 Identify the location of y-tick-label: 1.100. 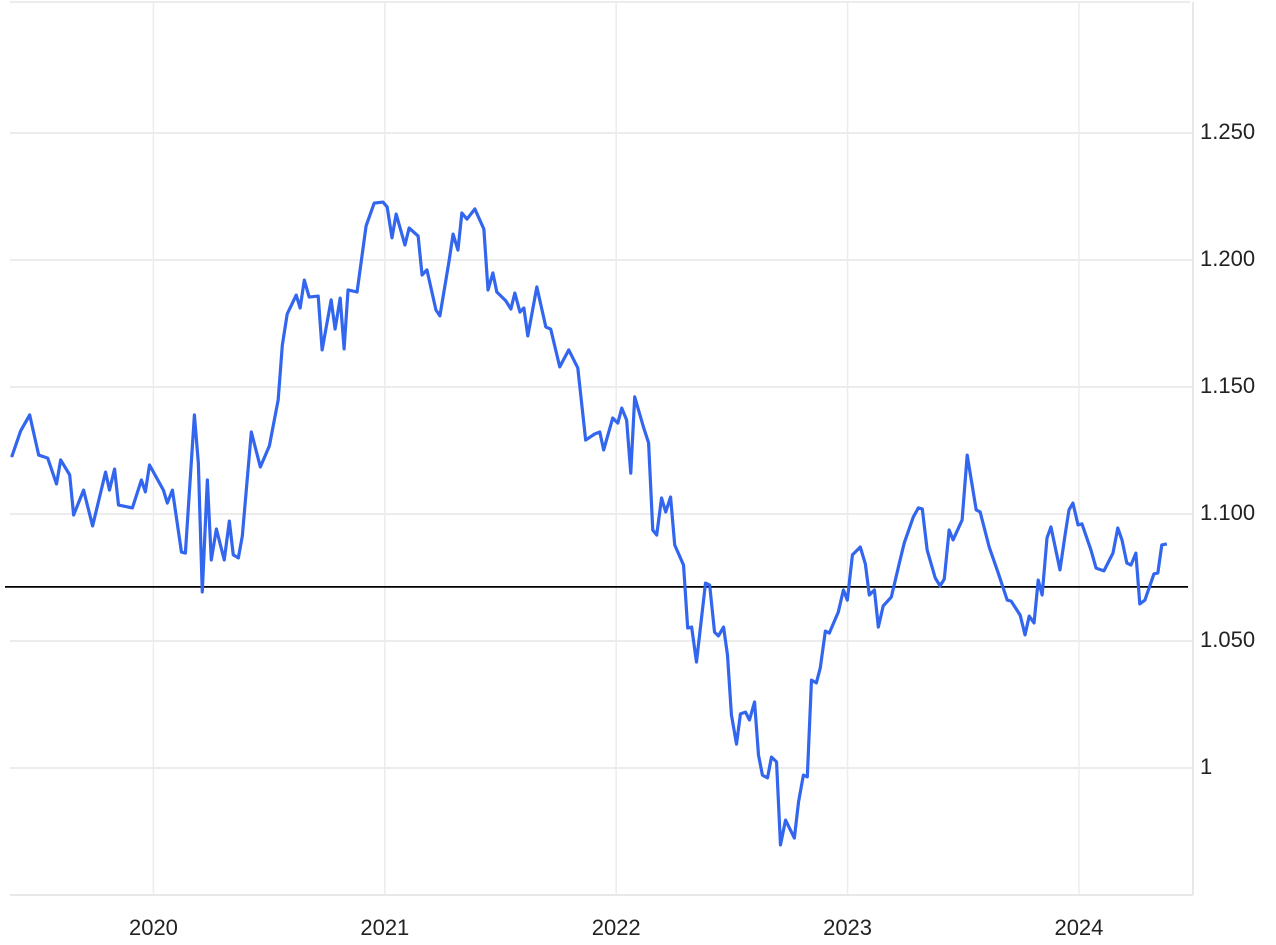
(1227, 512).